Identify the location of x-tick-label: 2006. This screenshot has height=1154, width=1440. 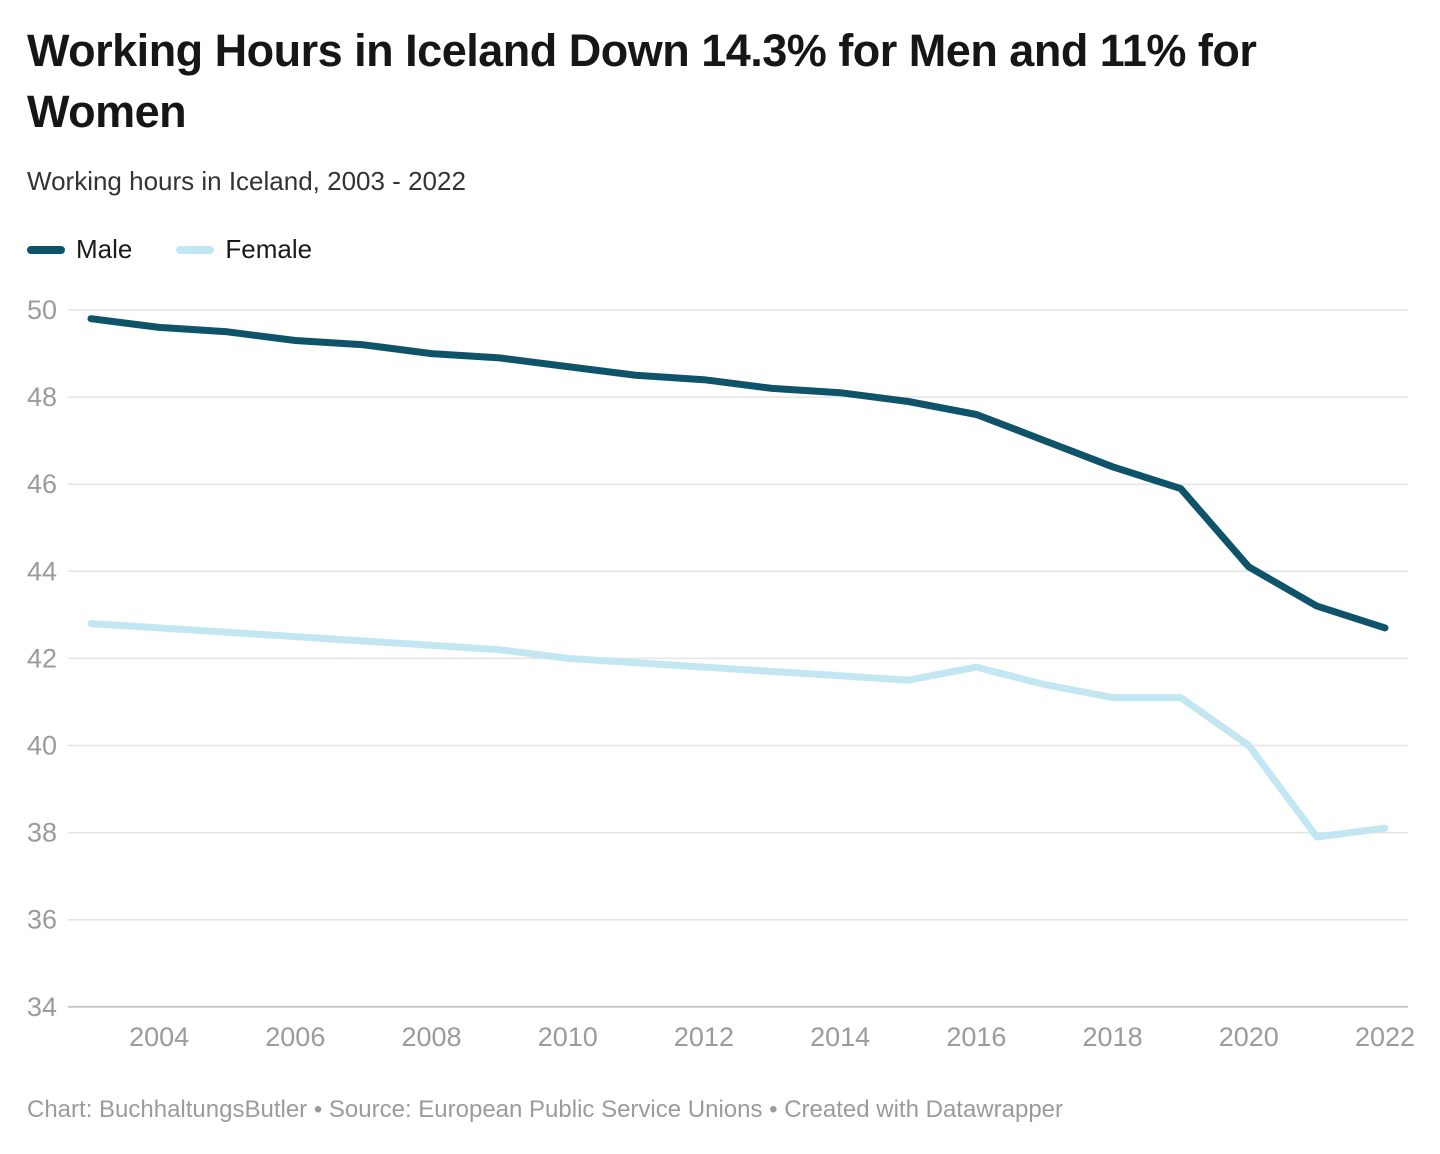
(295, 1037).